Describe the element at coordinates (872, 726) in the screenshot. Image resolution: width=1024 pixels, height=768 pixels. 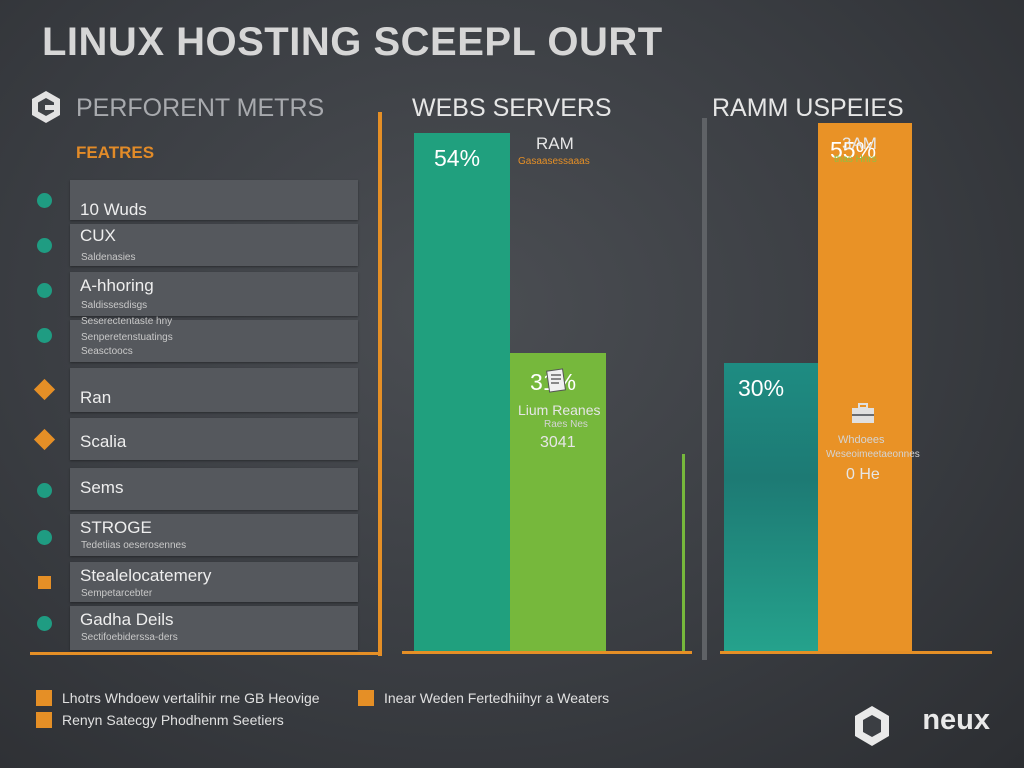
I see `brand-logo-icon` at that location.